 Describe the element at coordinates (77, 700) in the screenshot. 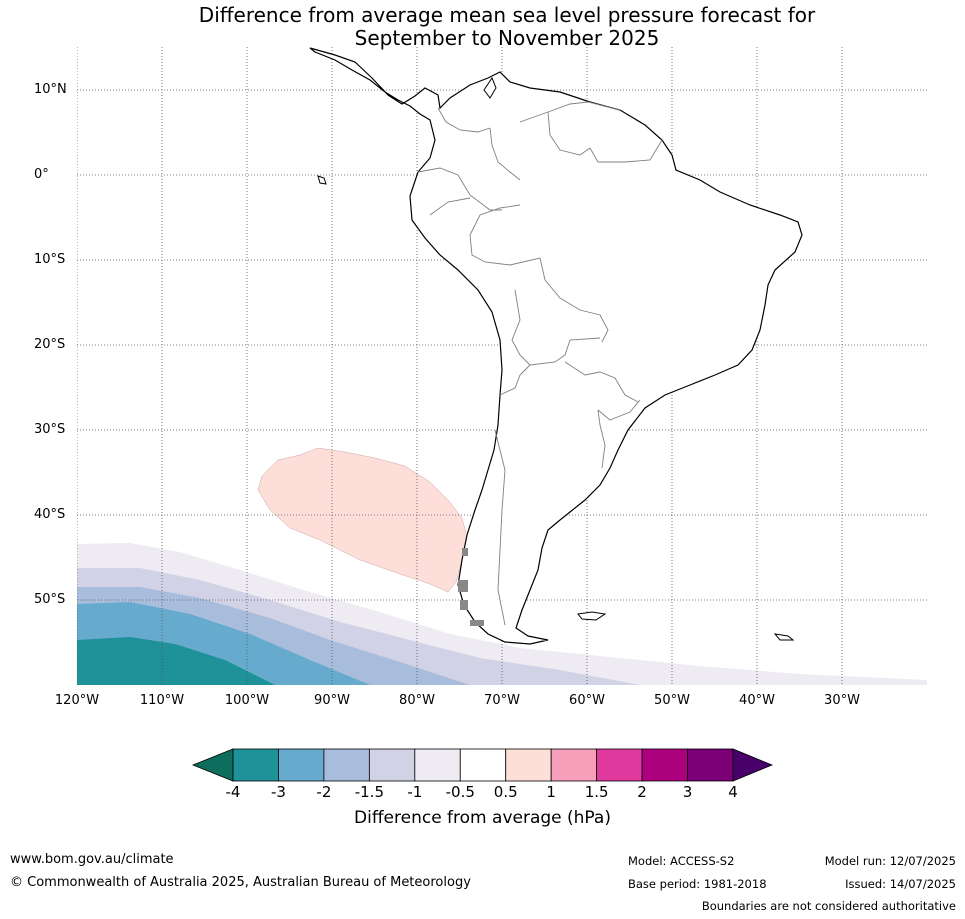

I see `lon-label-120w: 120°W` at that location.